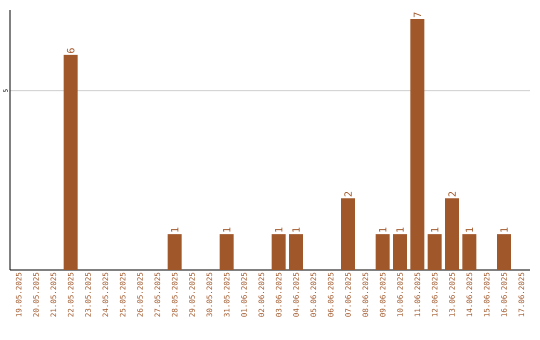 The width and height of the screenshot is (540, 340). Describe the element at coordinates (70, 50) in the screenshot. I see `data-label: 6` at that location.